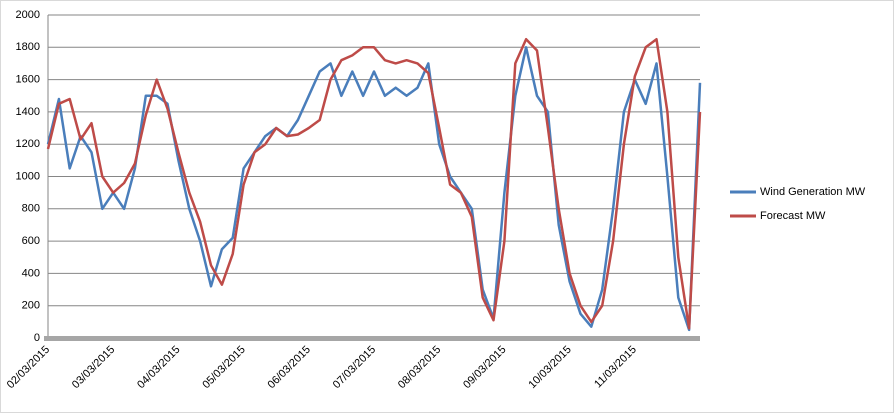  What do you see at coordinates (372, 338) in the screenshot?
I see `x-axis-band` at bounding box center [372, 338].